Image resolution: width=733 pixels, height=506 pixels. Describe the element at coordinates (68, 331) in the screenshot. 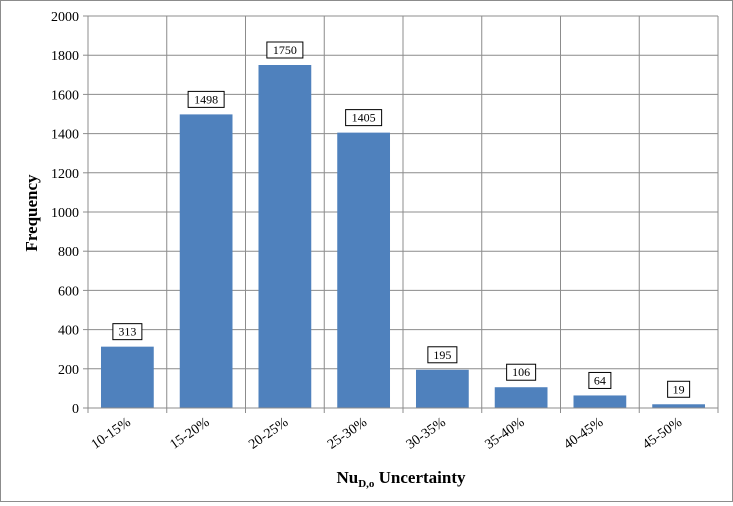

I see `y-tick-label: 400` at that location.